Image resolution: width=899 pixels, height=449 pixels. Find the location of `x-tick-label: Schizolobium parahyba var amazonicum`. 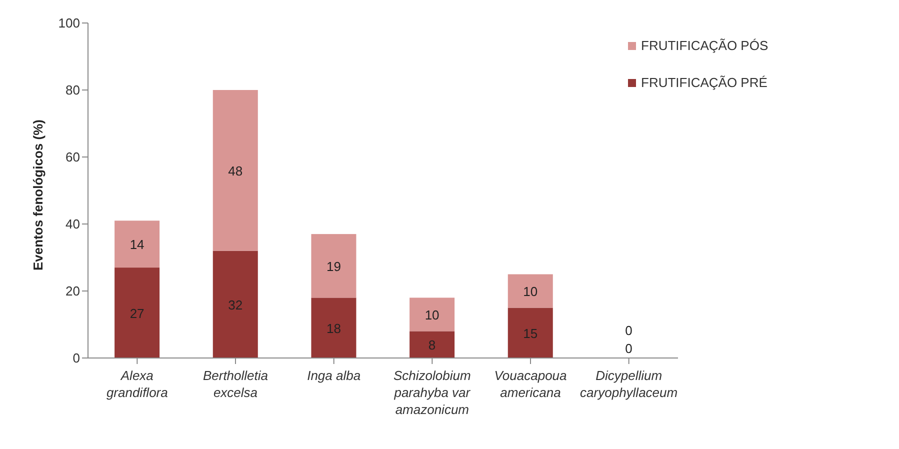

x-tick-label: Schizolobium parahyba var amazonicum is located at coordinates (432, 392).